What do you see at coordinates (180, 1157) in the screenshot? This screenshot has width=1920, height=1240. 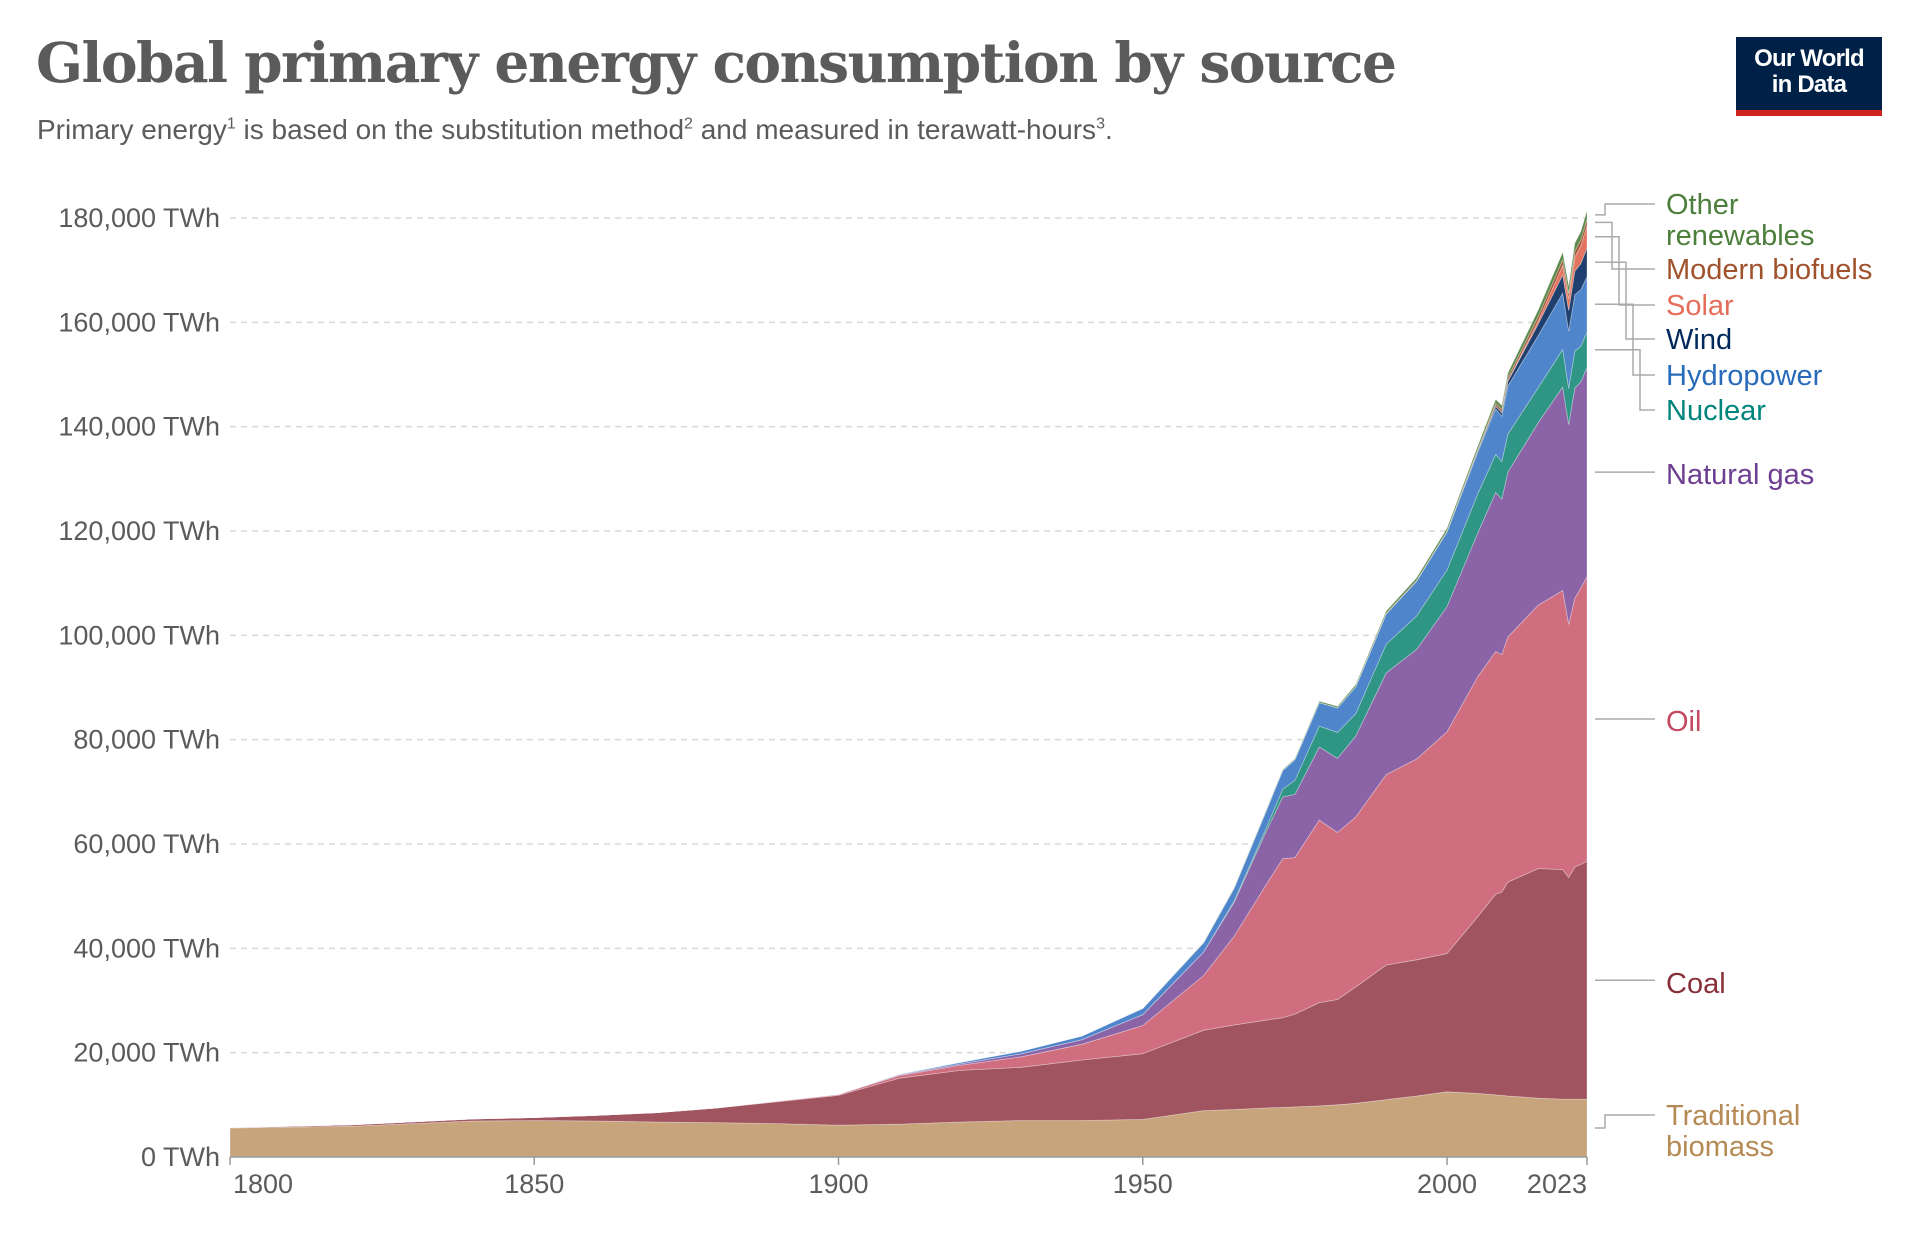 I see `y-tick-label: 0 TWh` at bounding box center [180, 1157].